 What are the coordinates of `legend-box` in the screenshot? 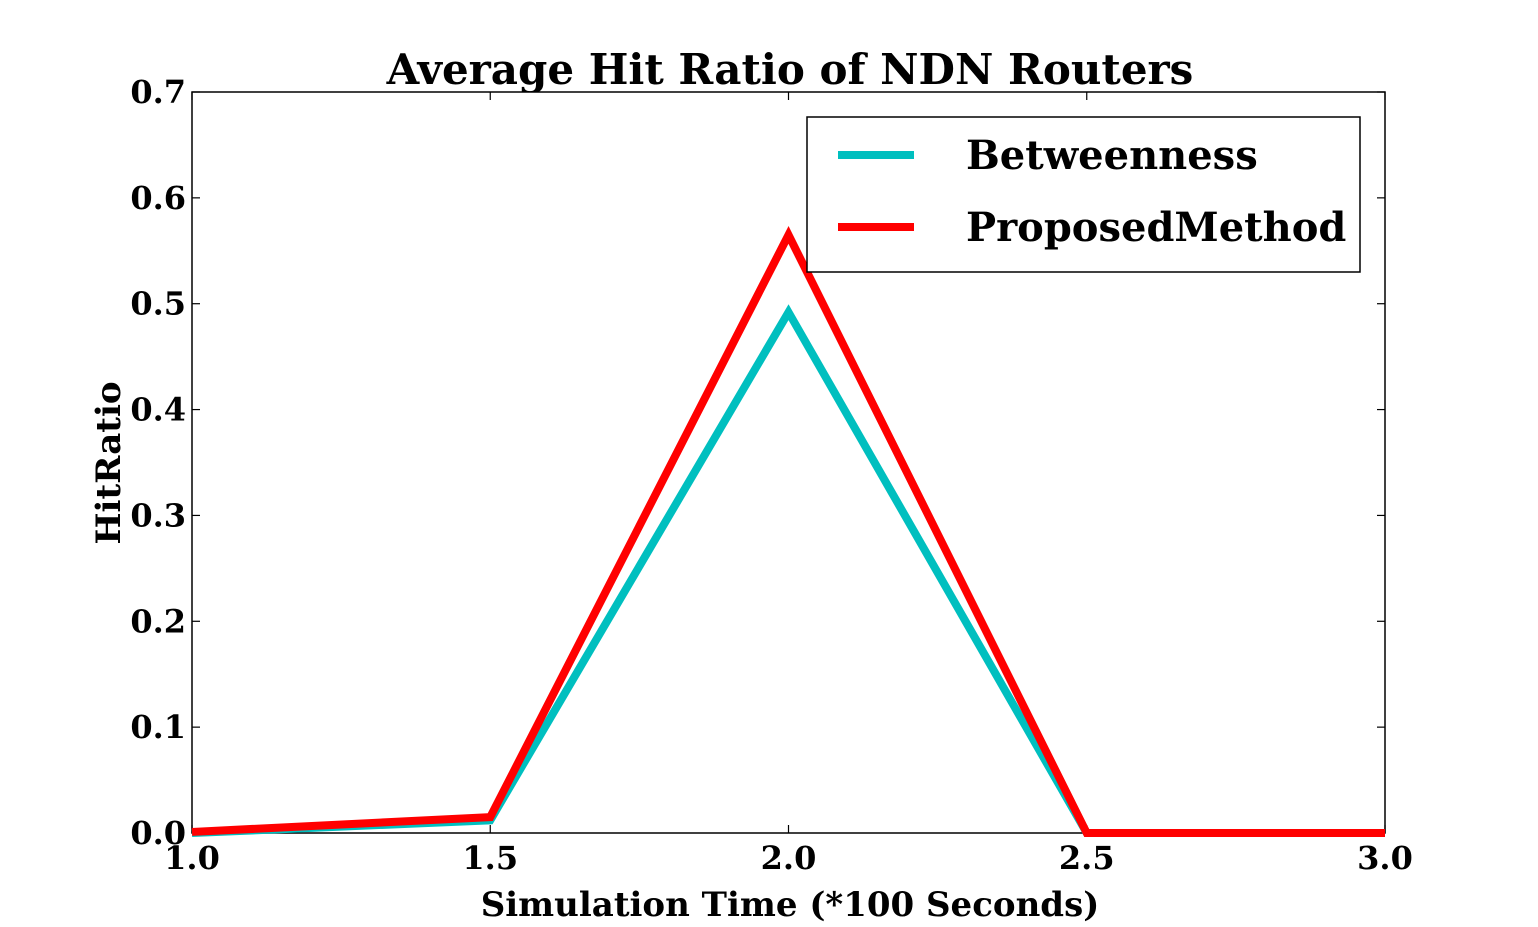 It's located at (1083, 194).